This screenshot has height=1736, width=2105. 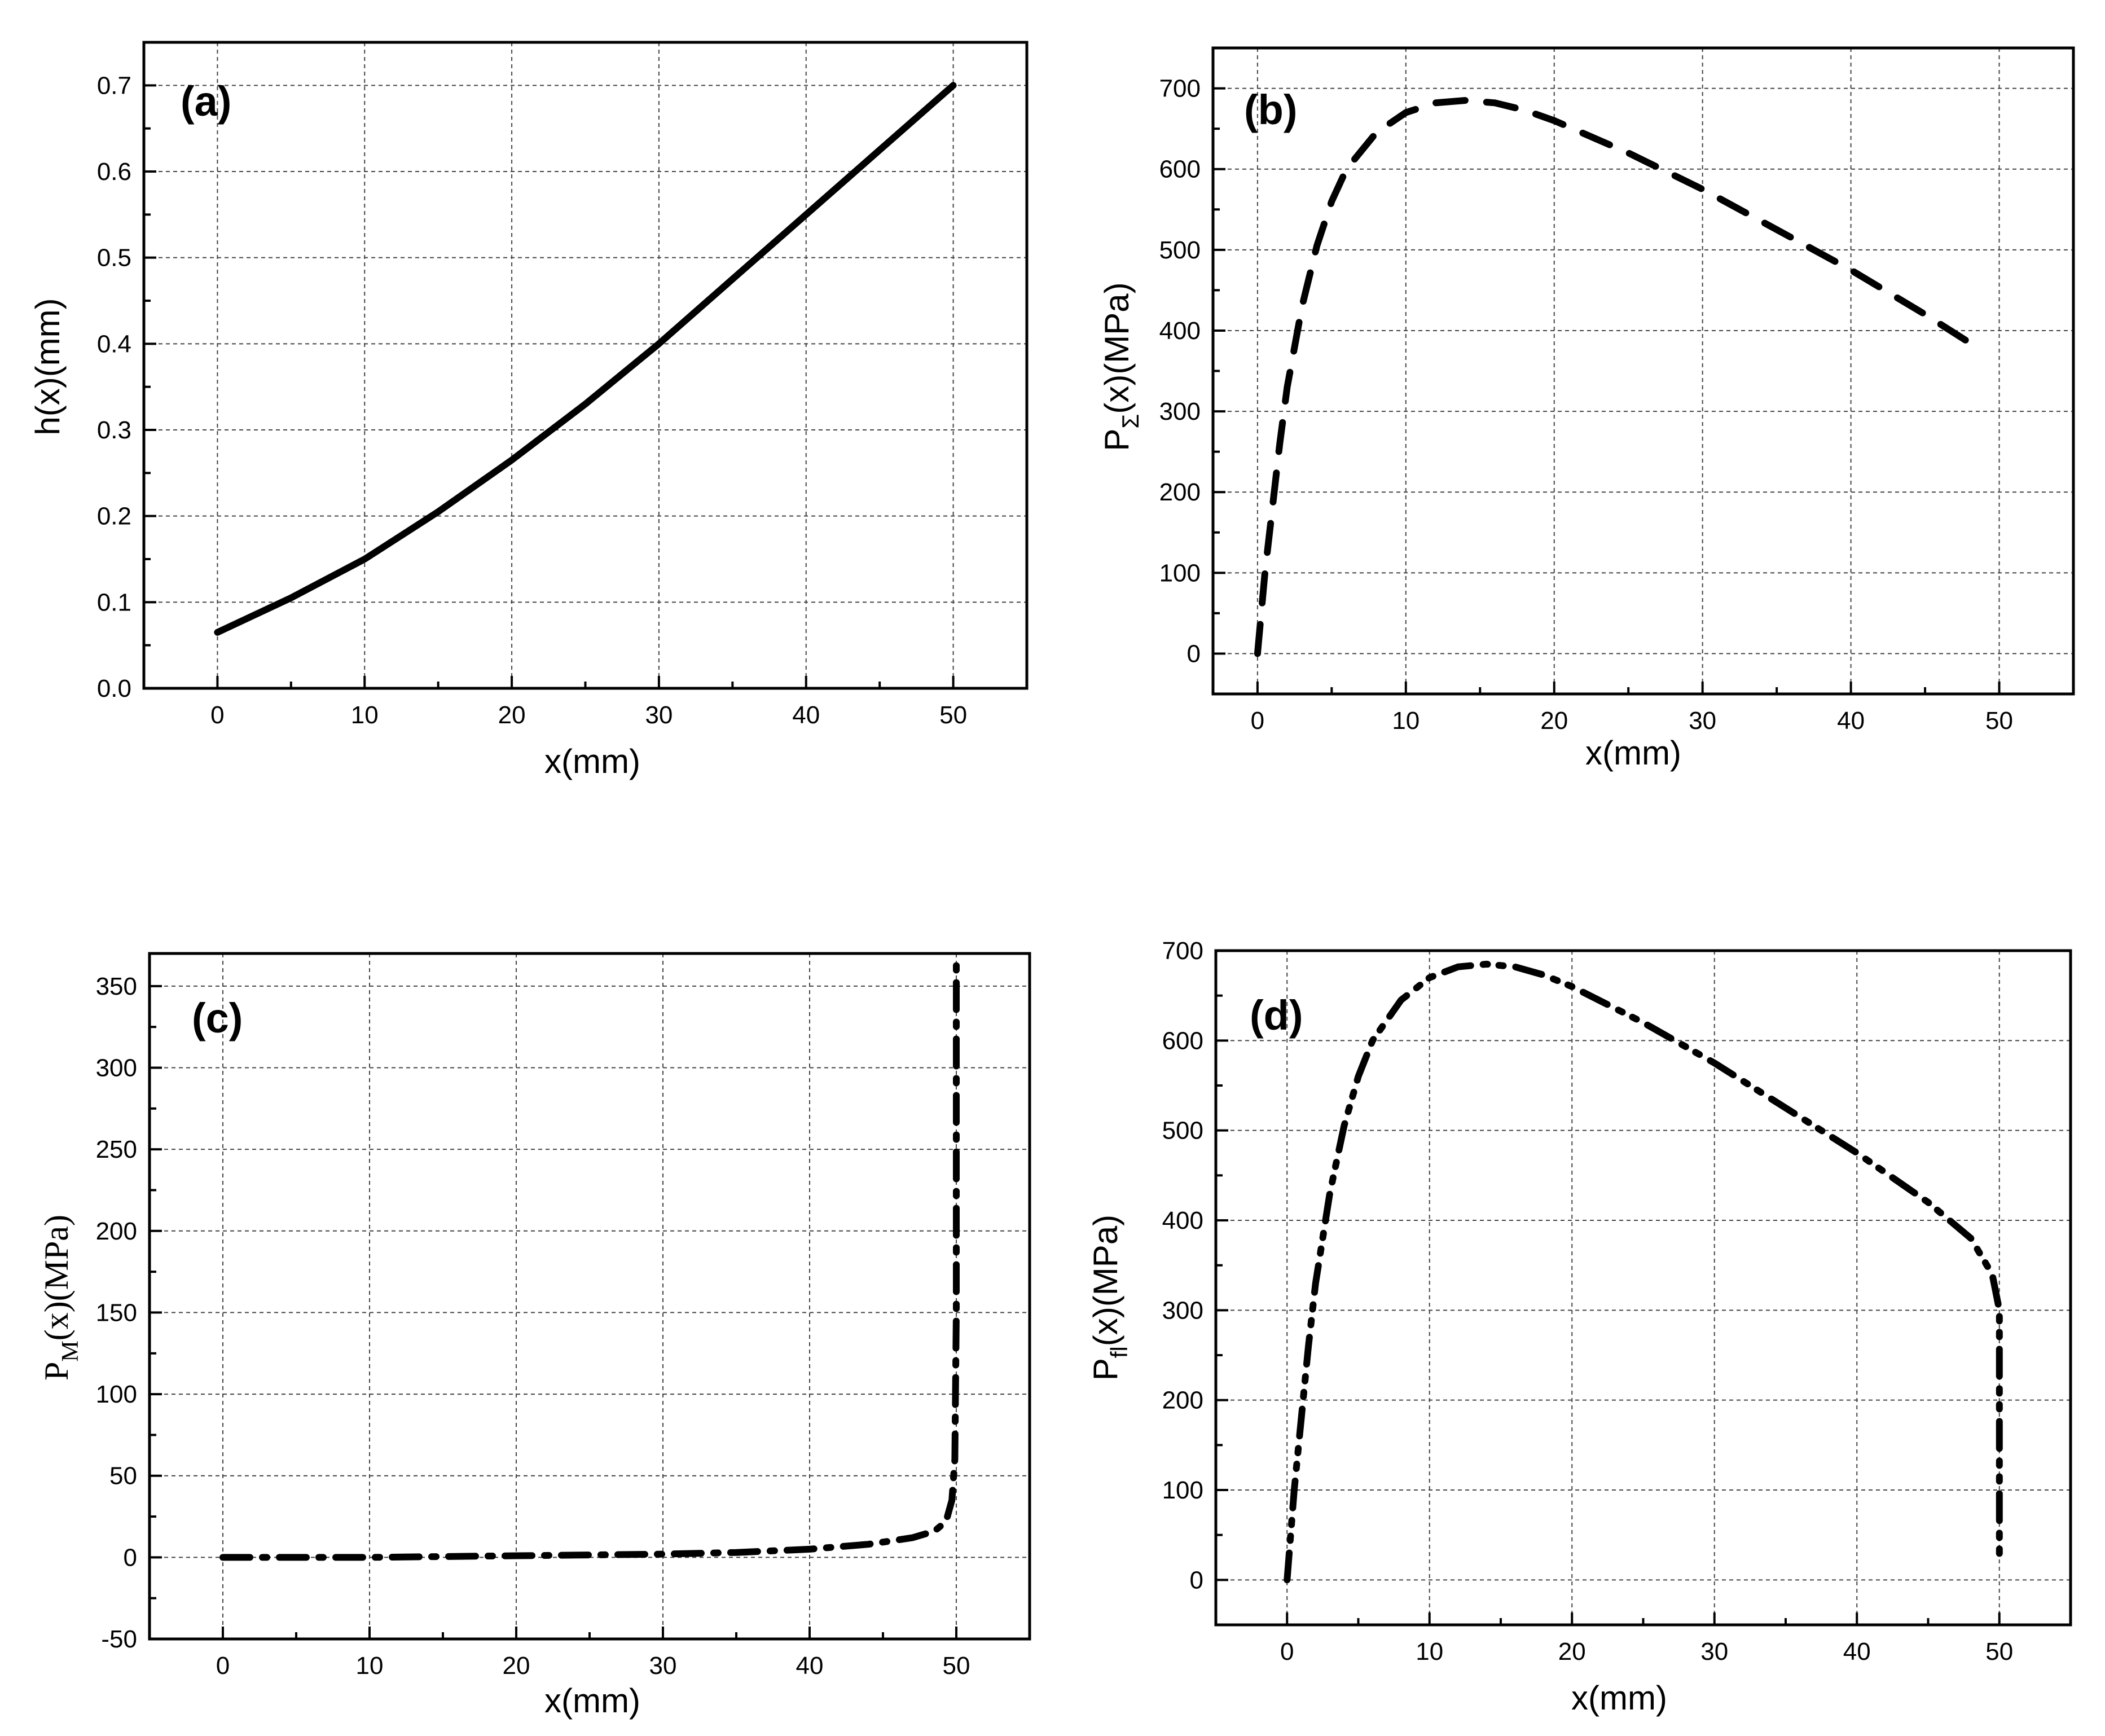 What do you see at coordinates (114, 516) in the screenshot?
I see `panel-a-y-tick-label: 0.2` at bounding box center [114, 516].